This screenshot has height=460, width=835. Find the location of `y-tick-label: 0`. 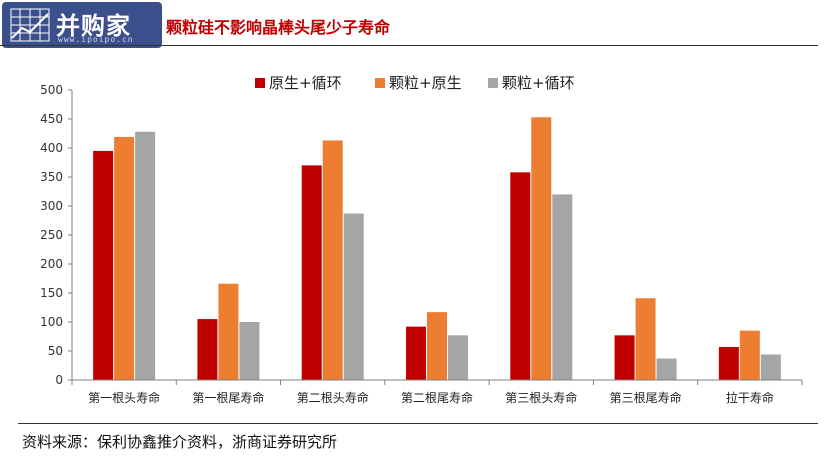

y-tick-label: 0 is located at coordinates (59, 380).